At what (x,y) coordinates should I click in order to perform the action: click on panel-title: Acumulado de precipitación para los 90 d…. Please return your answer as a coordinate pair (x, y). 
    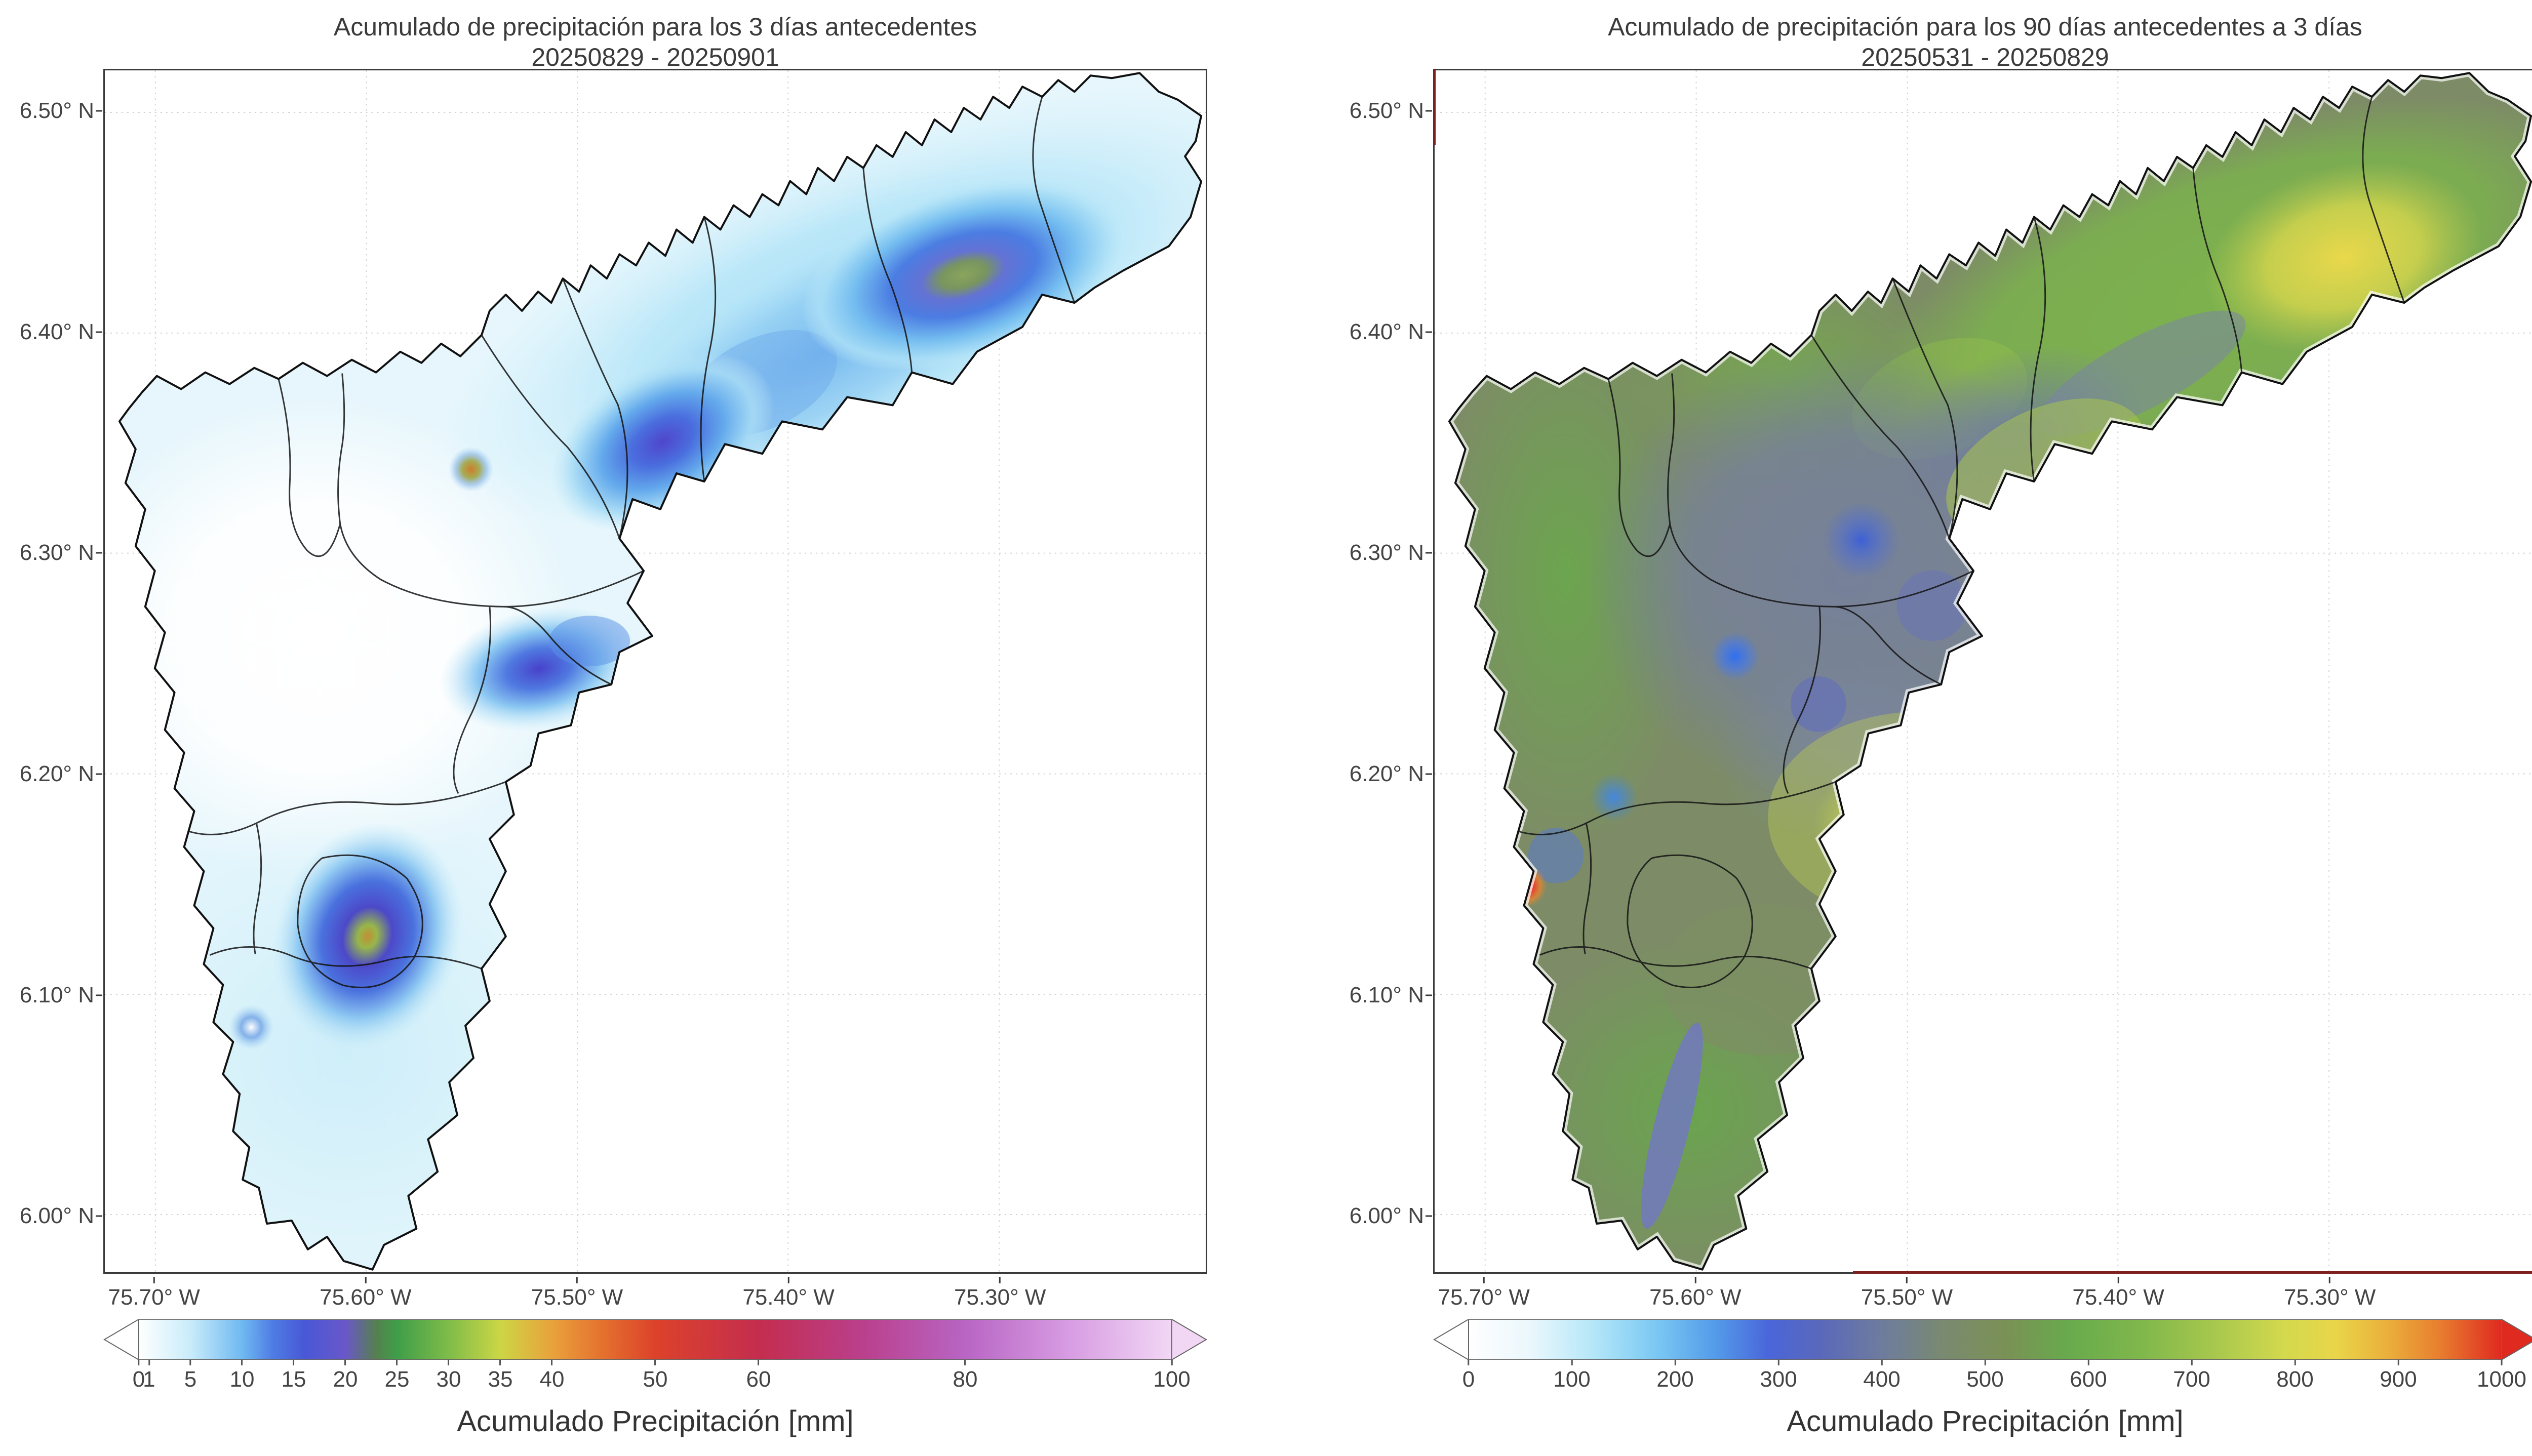
    Looking at the image, I should click on (1985, 27).